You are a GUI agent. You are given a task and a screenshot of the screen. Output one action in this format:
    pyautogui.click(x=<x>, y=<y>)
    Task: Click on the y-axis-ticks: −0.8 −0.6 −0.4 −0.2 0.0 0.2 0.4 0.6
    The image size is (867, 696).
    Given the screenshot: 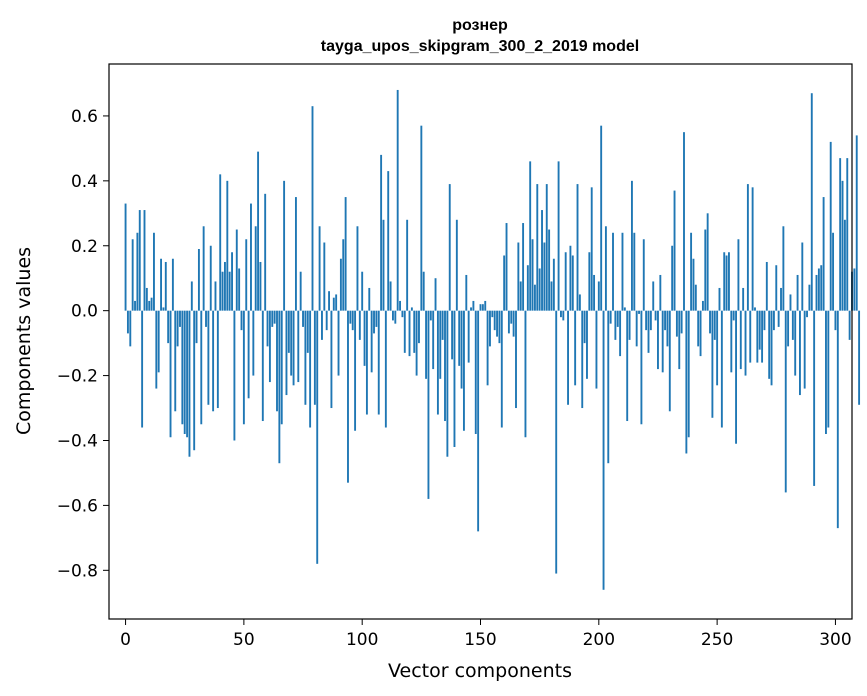 What is the action you would take?
    pyautogui.click(x=83, y=344)
    